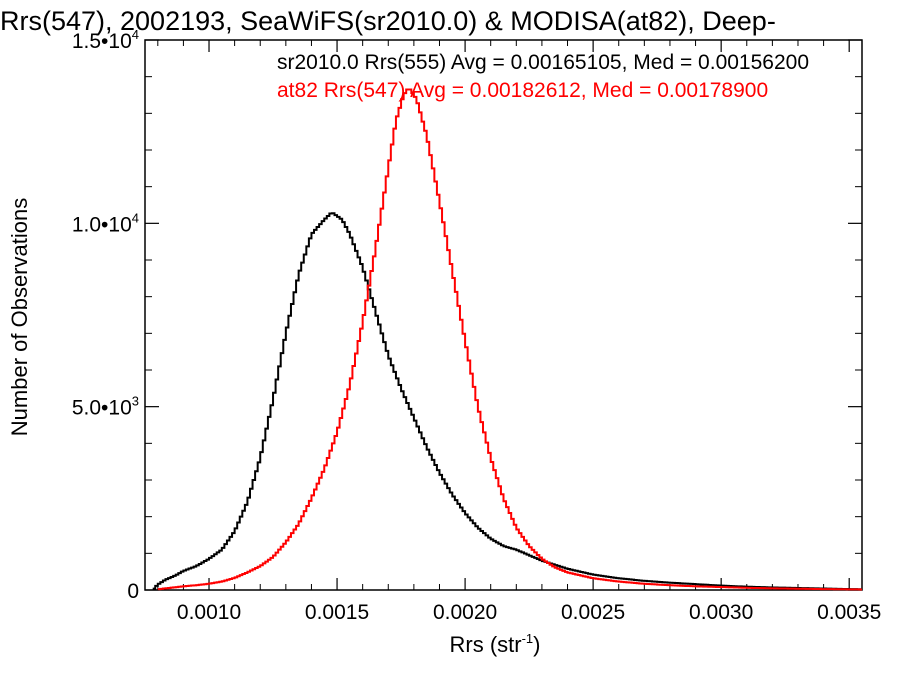 This screenshot has height=675, width=900. I want to click on x-axis-label-main: Rrs (str, so click(486, 644).